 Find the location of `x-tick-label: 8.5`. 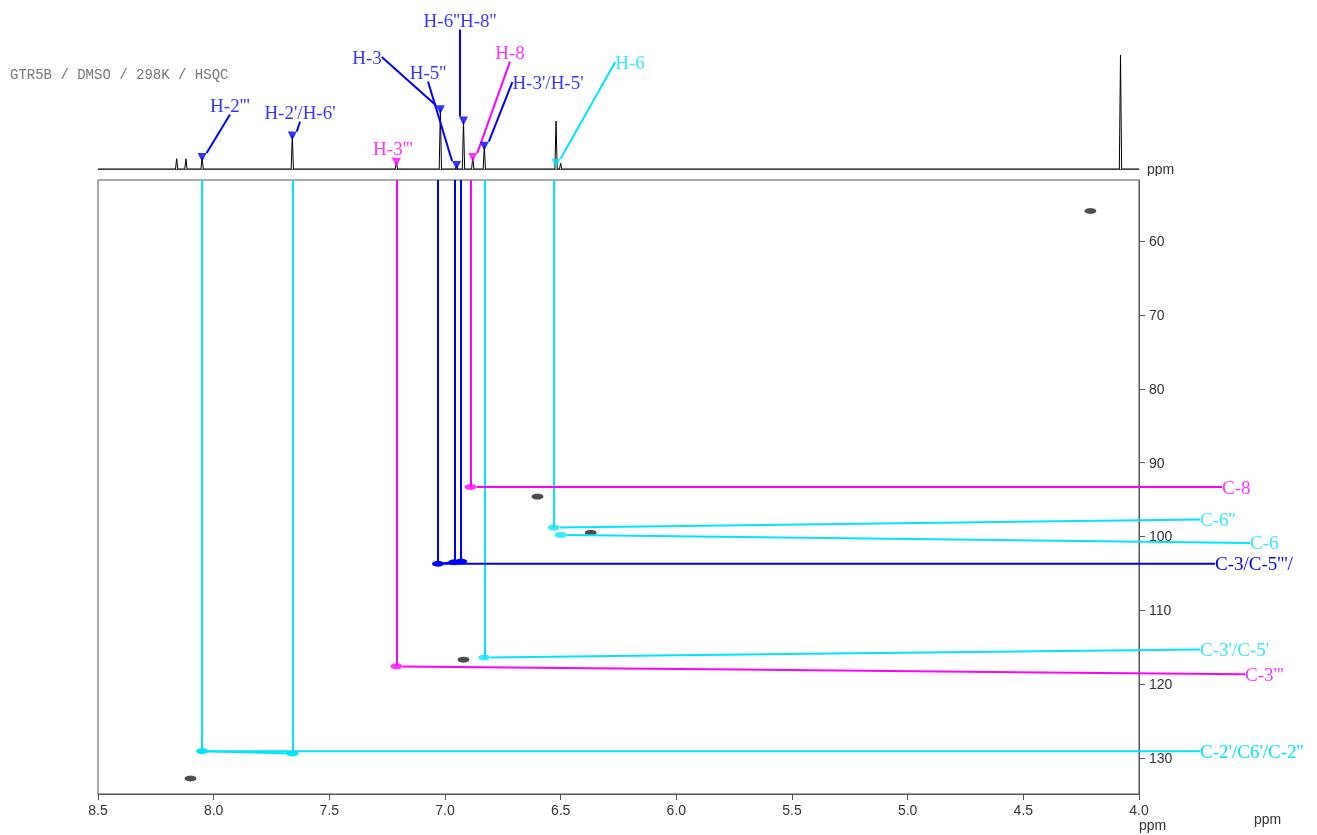

x-tick-label: 8.5 is located at coordinates (98, 810).